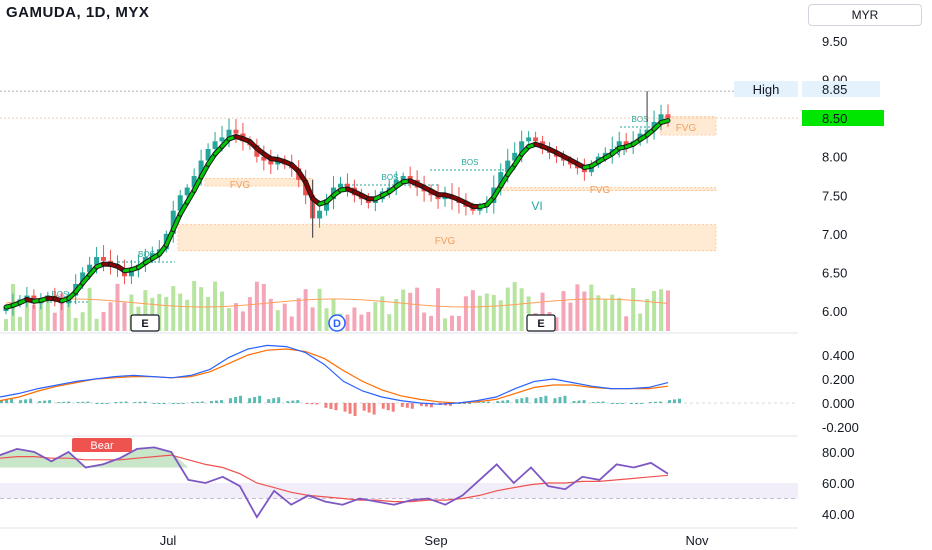 The width and height of the screenshot is (932, 550). What do you see at coordinates (865, 15) in the screenshot?
I see `currency-button: MYR` at bounding box center [865, 15].